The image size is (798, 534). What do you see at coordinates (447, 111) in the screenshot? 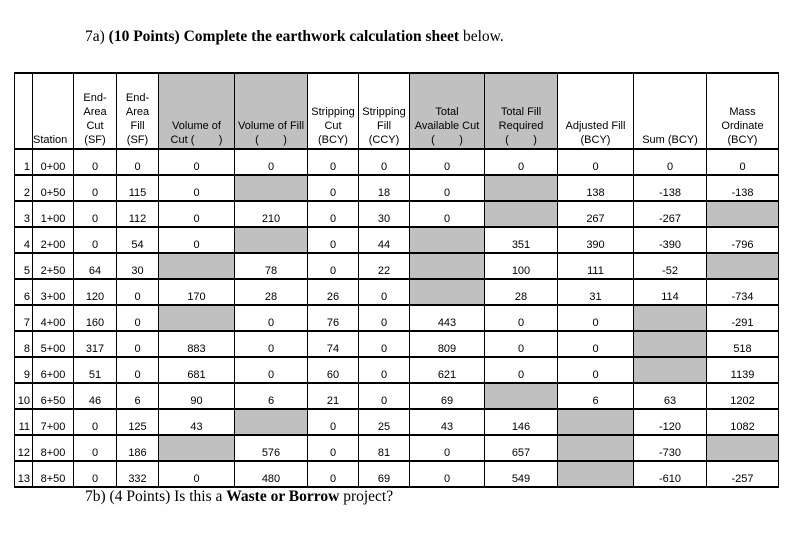
I see `column-header: Total Available Cut ( )` at bounding box center [447, 111].